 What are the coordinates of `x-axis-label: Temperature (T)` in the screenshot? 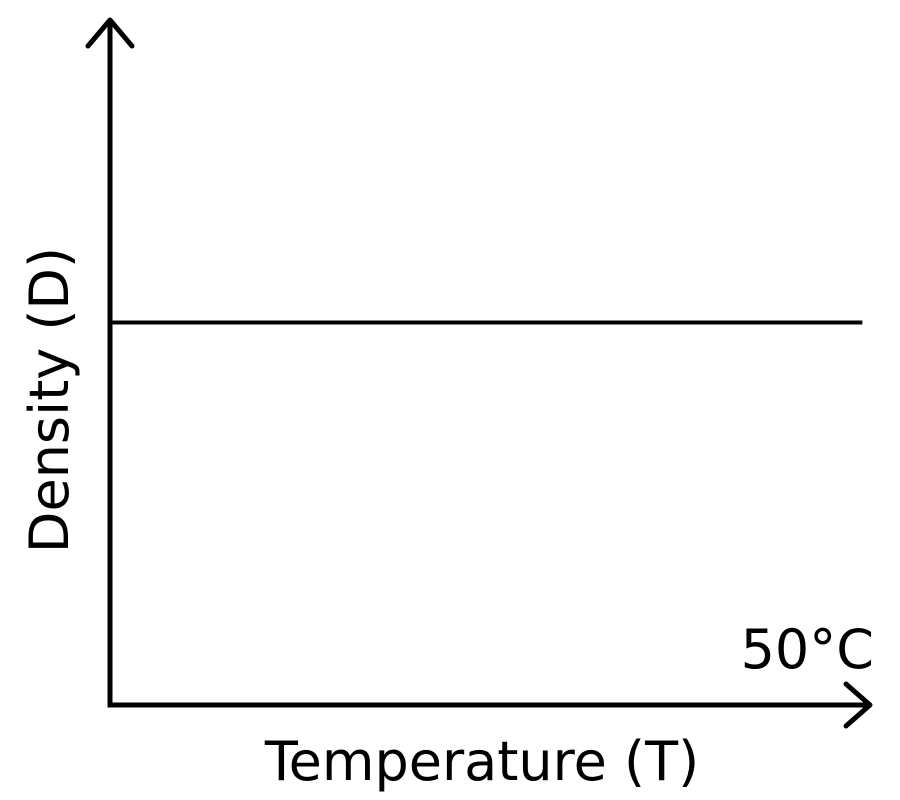 It's located at (481, 761).